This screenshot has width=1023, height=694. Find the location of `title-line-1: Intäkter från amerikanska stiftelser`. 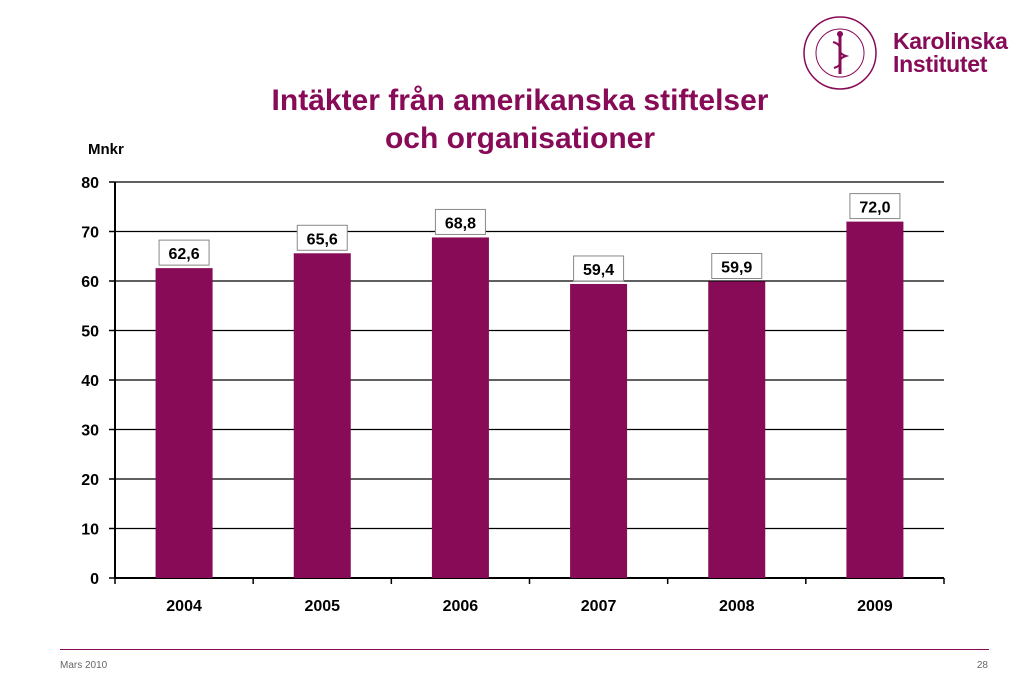

title-line-1: Intäkter från amerikanska stiftelser is located at coordinates (520, 100).